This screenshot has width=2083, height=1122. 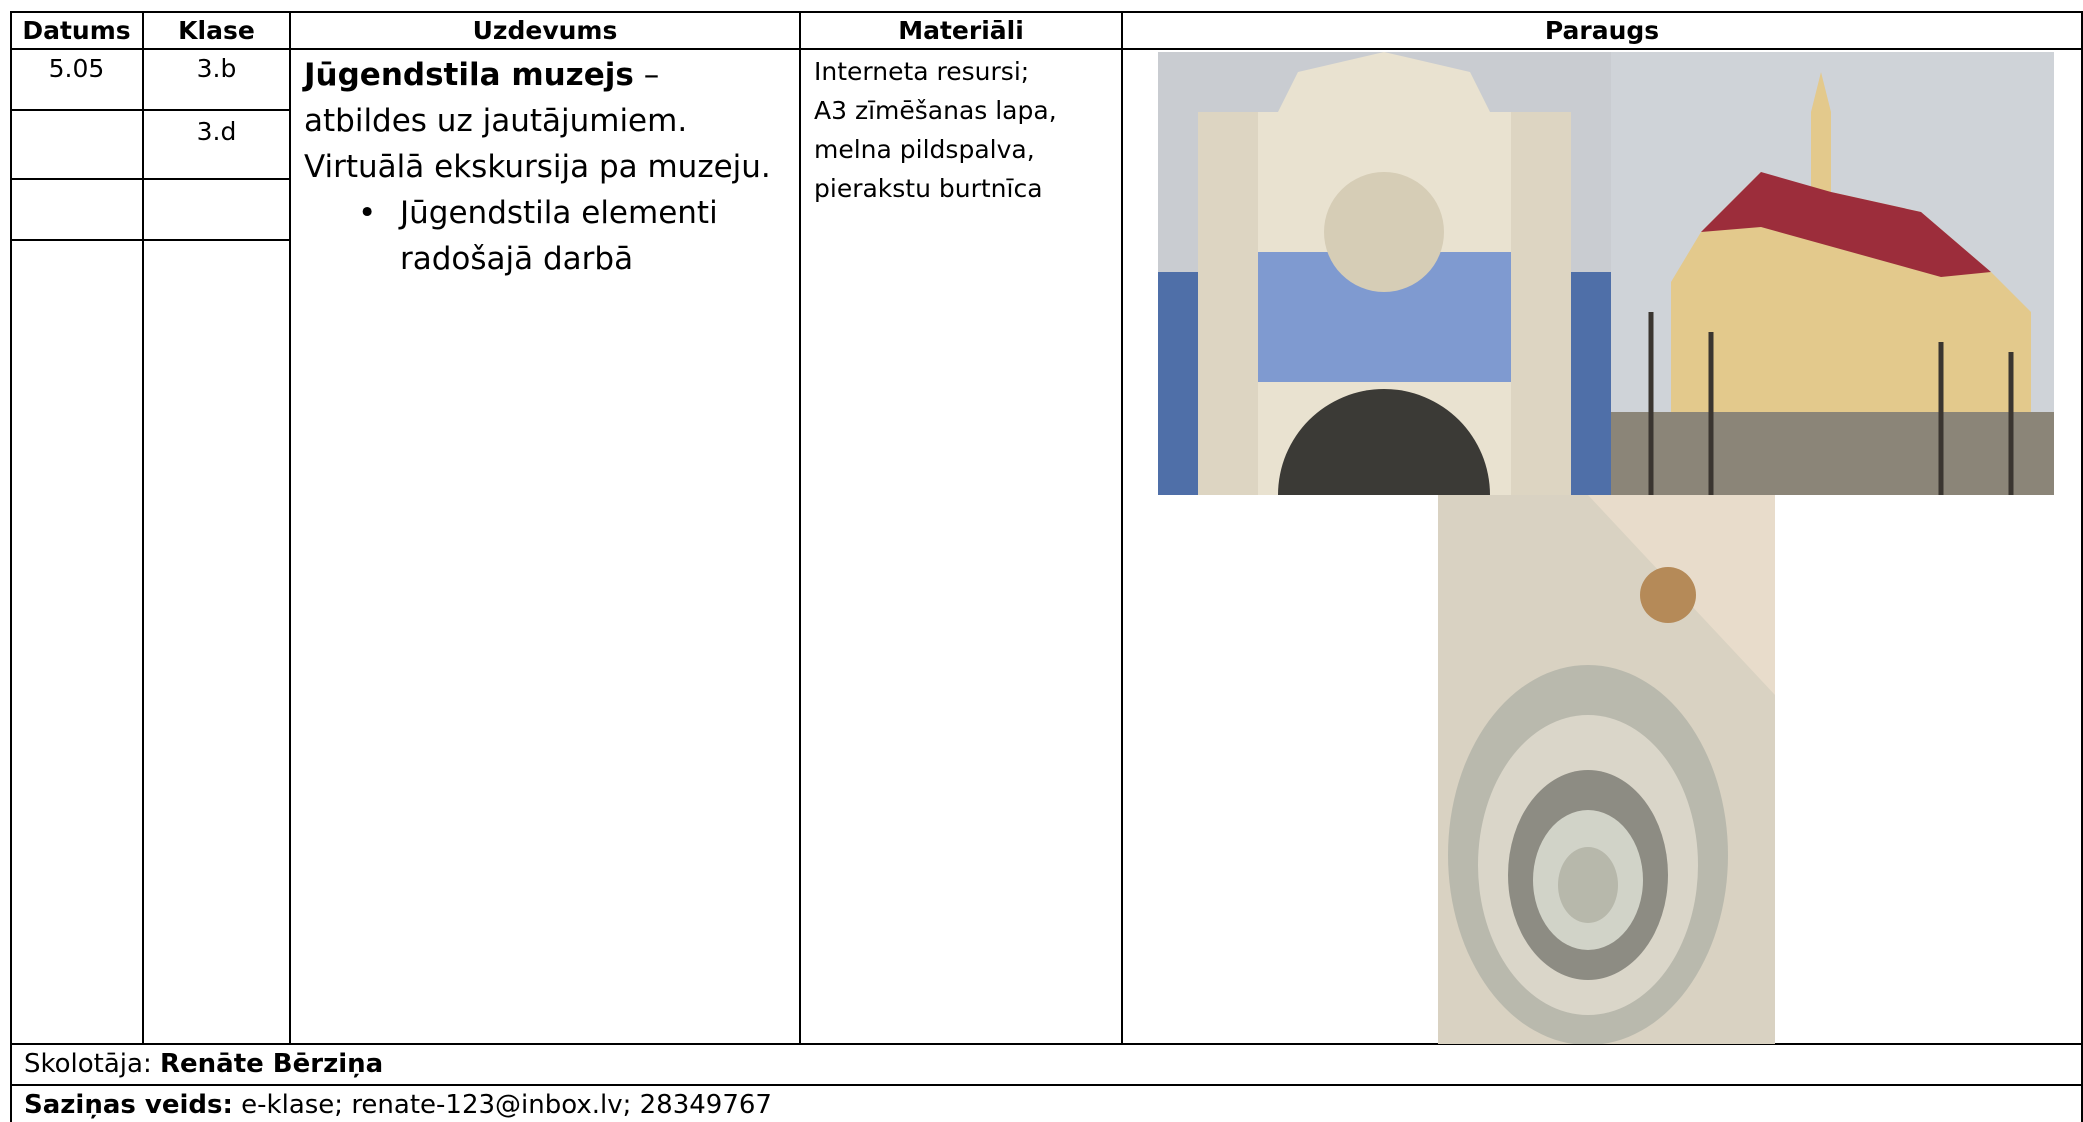 I want to click on header: Uzdevums, so click(x=545, y=30).